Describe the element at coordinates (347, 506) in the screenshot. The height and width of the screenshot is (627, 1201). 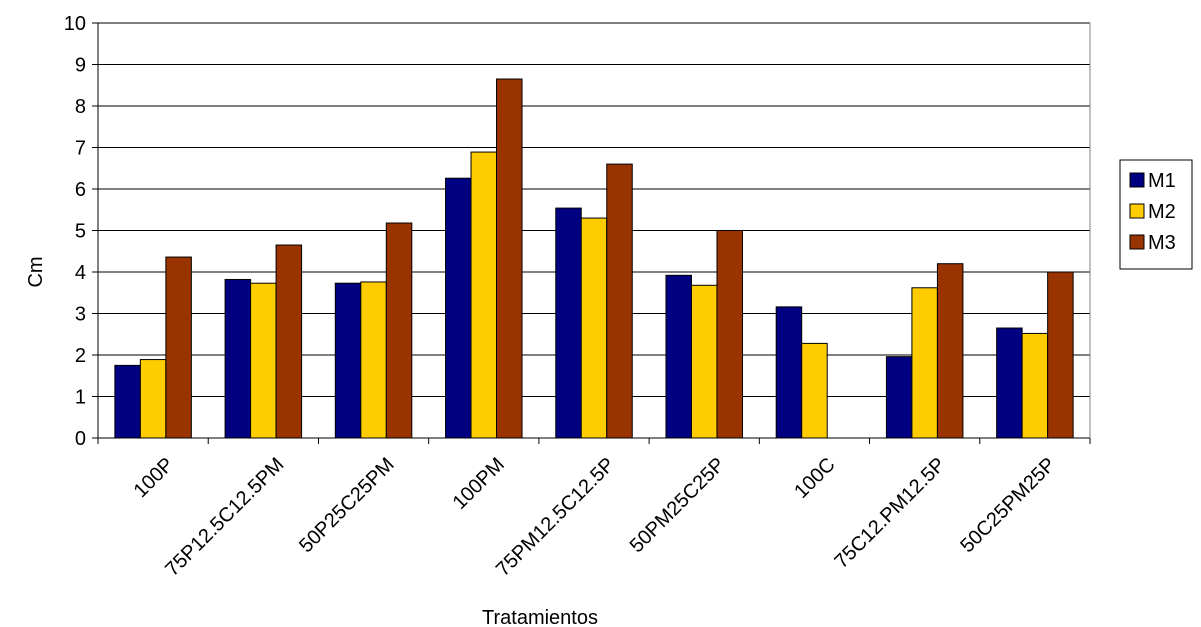
I see `x-tick-label: 50P25C25PM` at that location.